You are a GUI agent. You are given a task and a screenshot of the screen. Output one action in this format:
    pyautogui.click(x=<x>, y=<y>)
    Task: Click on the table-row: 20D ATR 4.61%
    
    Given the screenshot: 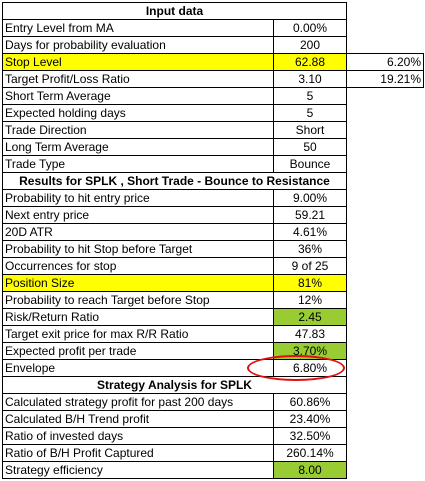 What is the action you would take?
    pyautogui.click(x=213, y=232)
    